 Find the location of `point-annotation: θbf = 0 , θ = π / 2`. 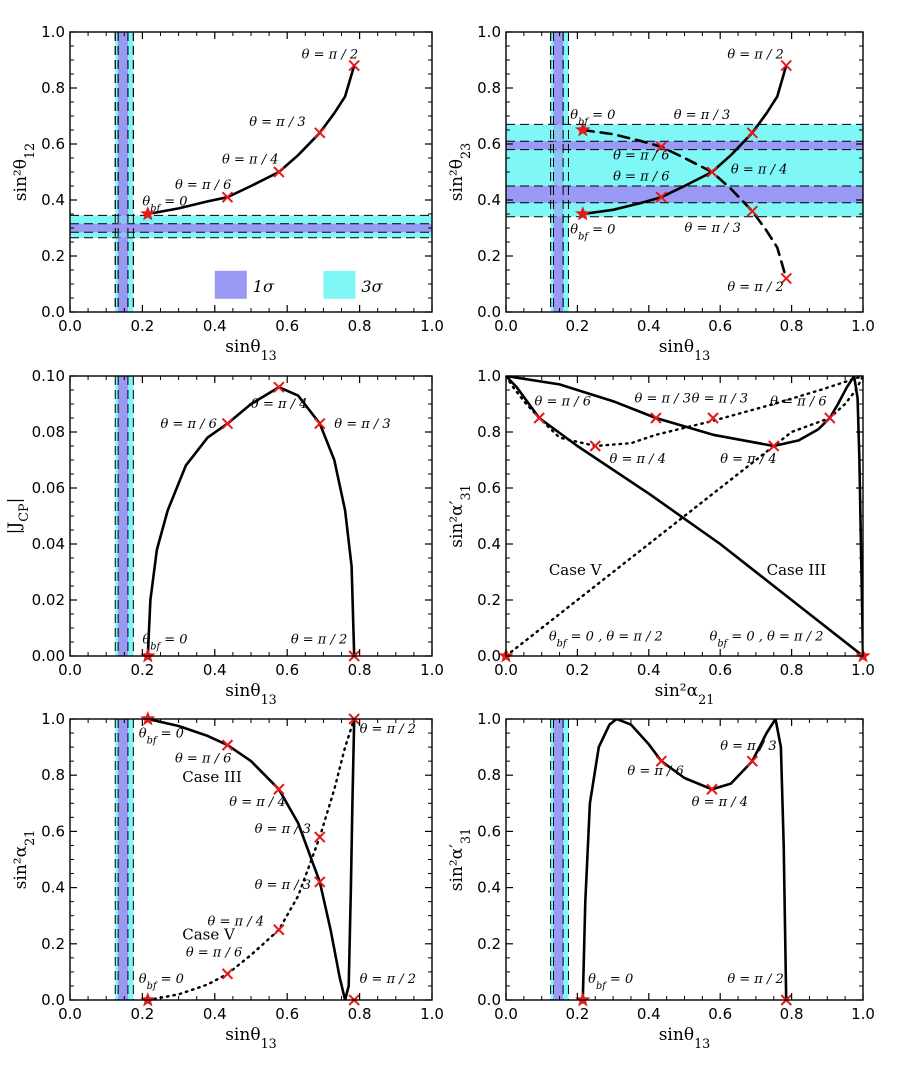

point-annotation: θbf = 0 , θ = π / 2 is located at coordinates (606, 640).